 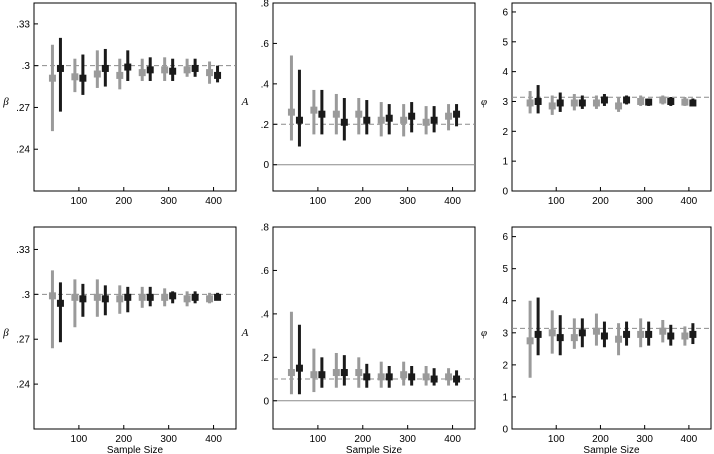 I want to click on y-tick-label: 2, so click(x=505, y=132).